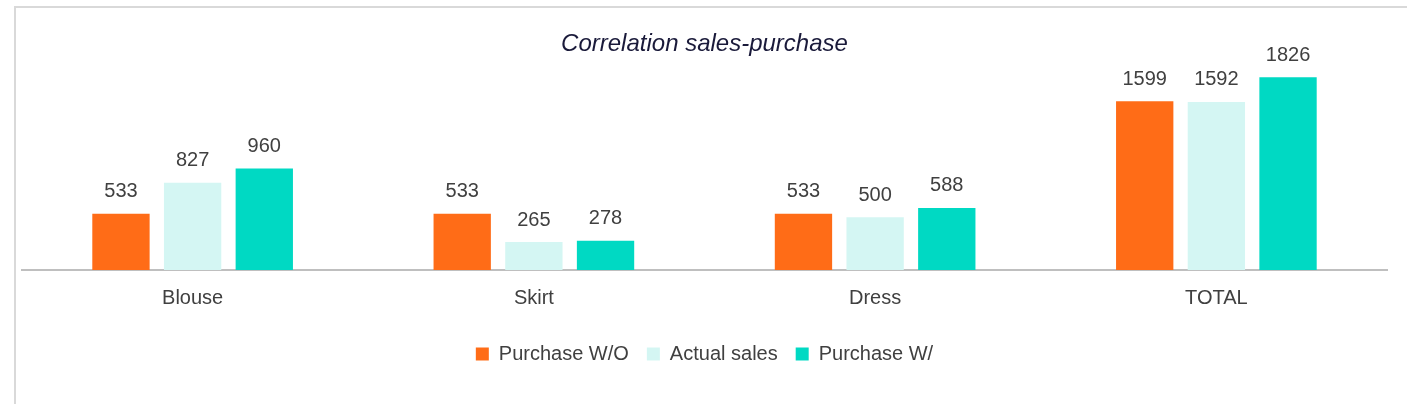  I want to click on chart-title: Correlation sales-purchase, so click(704, 43).